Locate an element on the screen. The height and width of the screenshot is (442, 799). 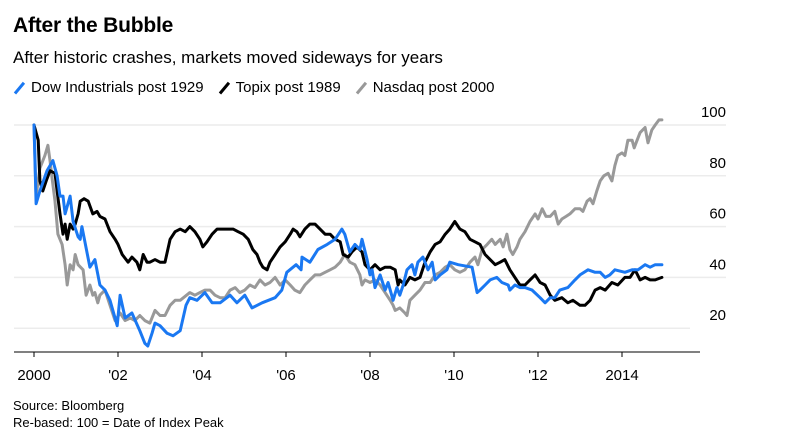
legend-item-dow: Dow Industrials post 1929 is located at coordinates (108, 87).